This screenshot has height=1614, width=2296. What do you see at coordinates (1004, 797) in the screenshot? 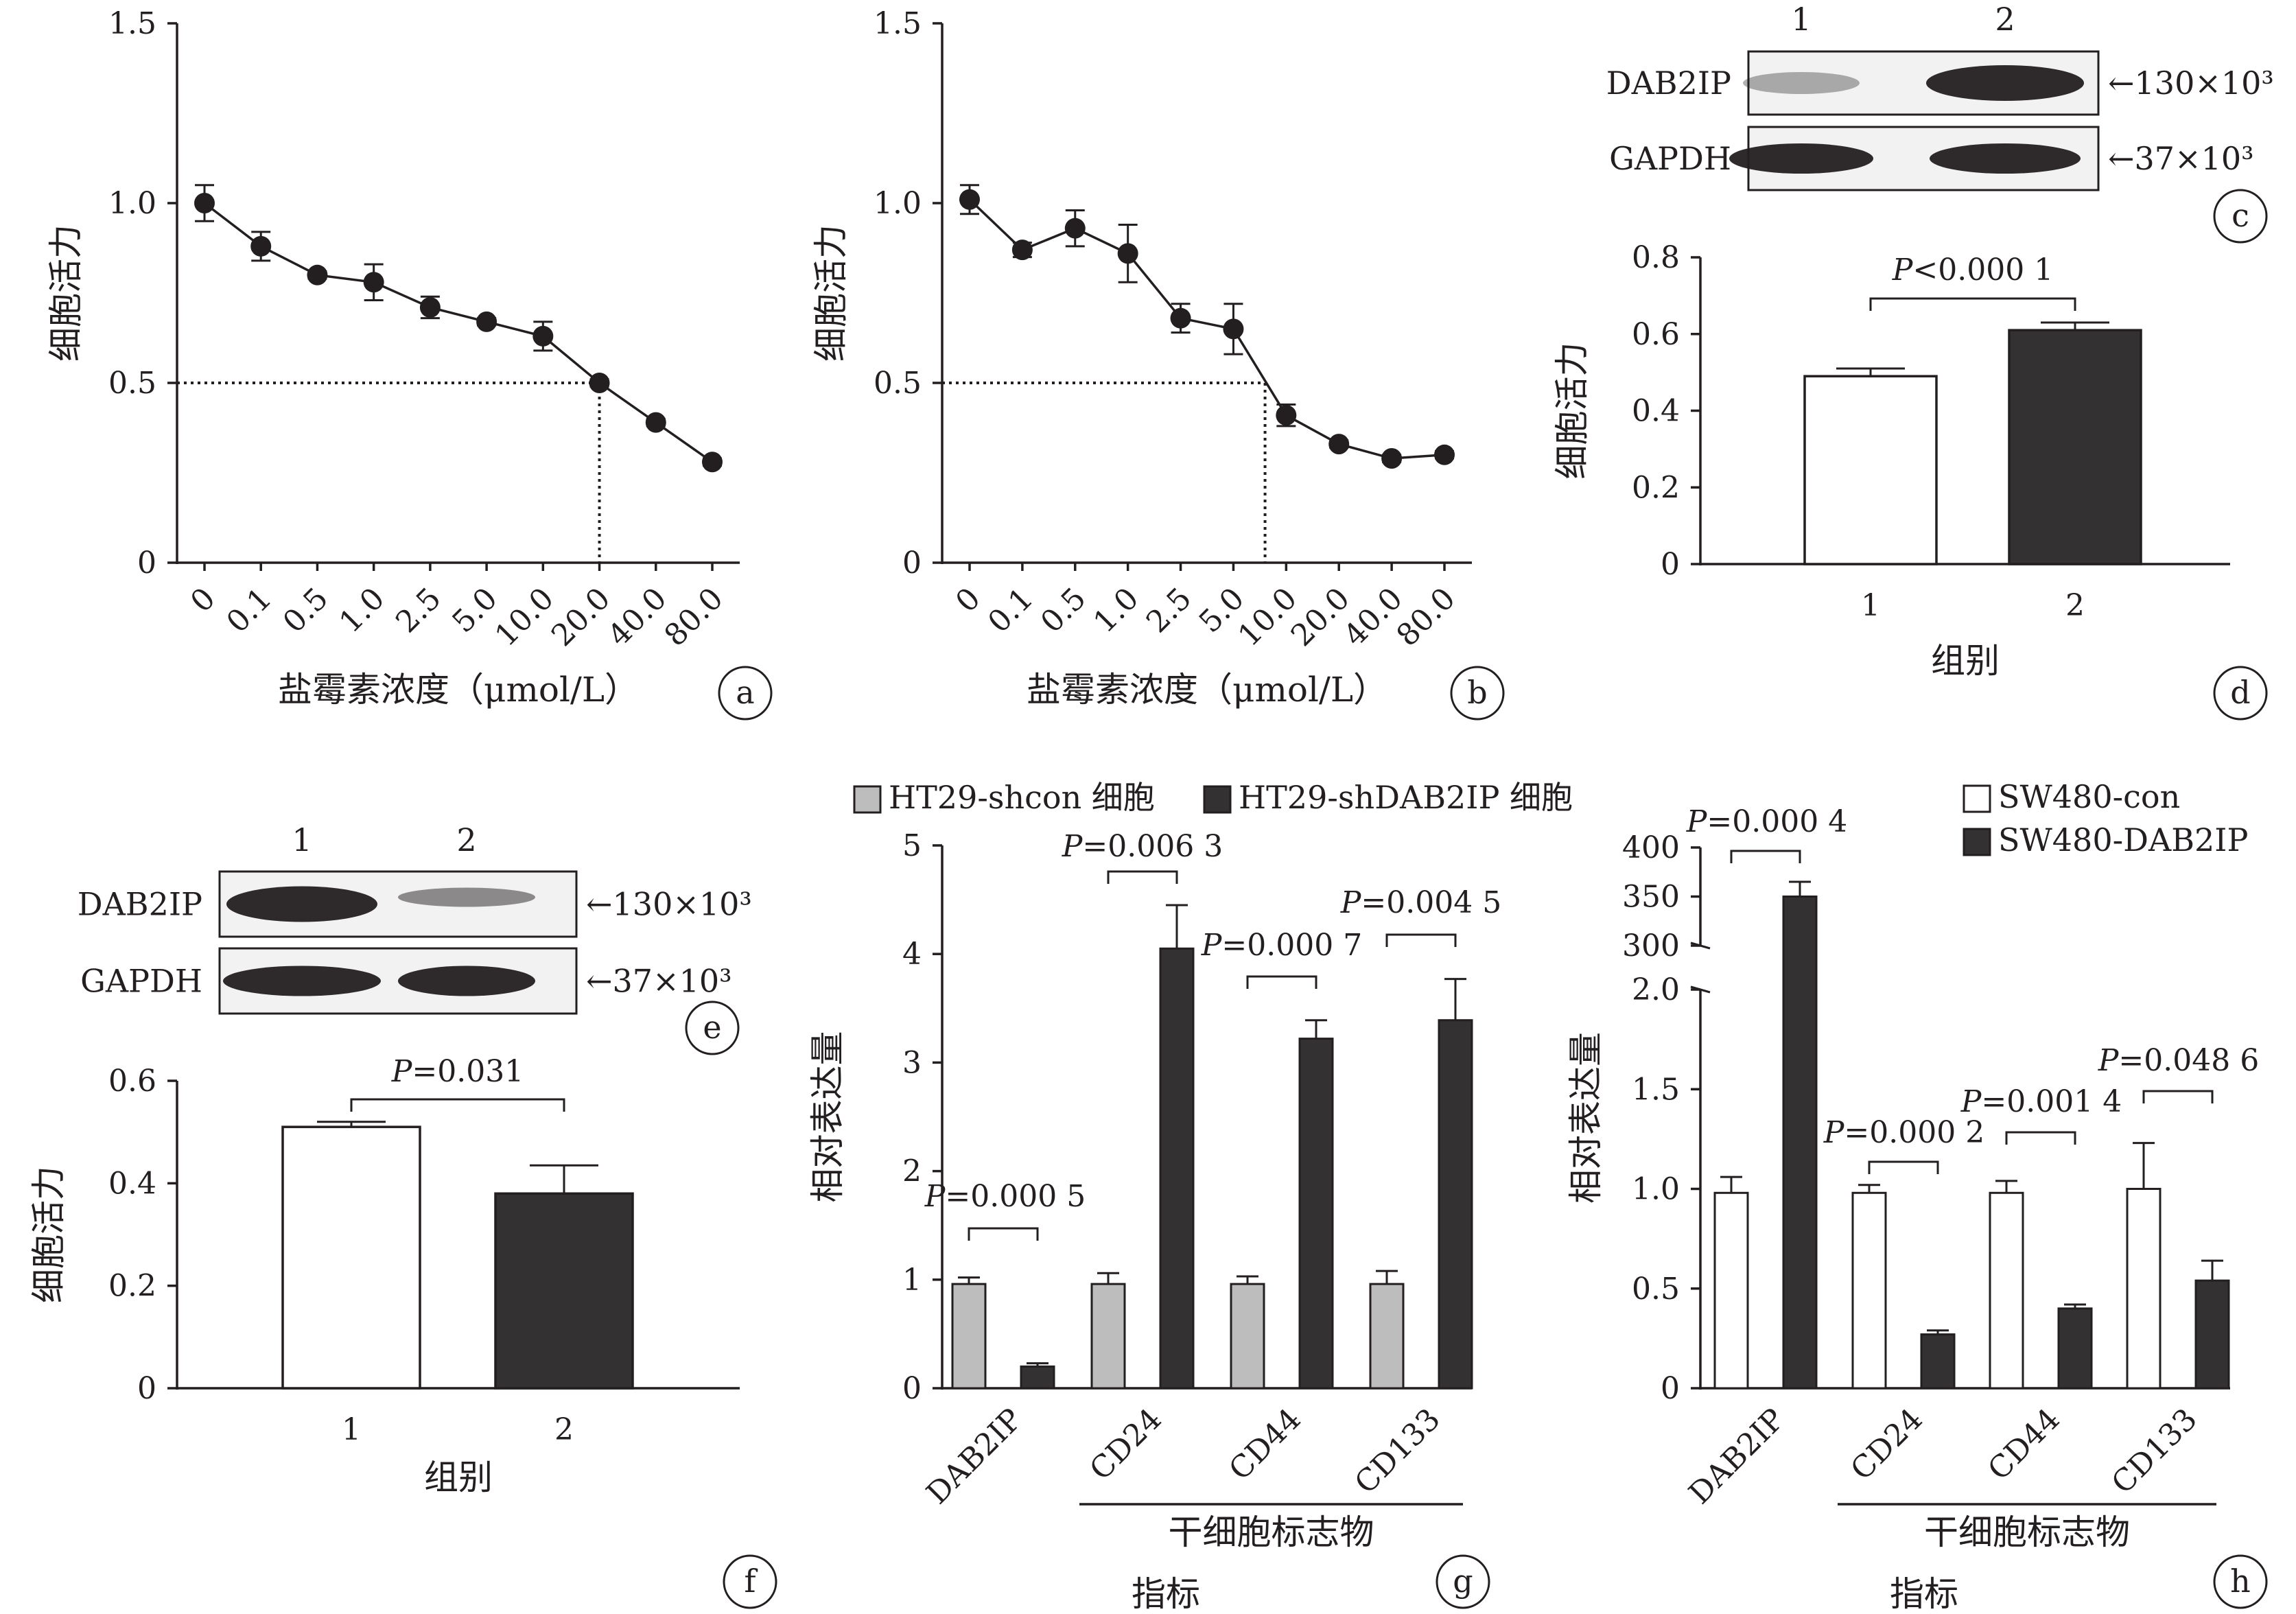
I see `legend-item: HT29-shcon 细胞` at bounding box center [1004, 797].